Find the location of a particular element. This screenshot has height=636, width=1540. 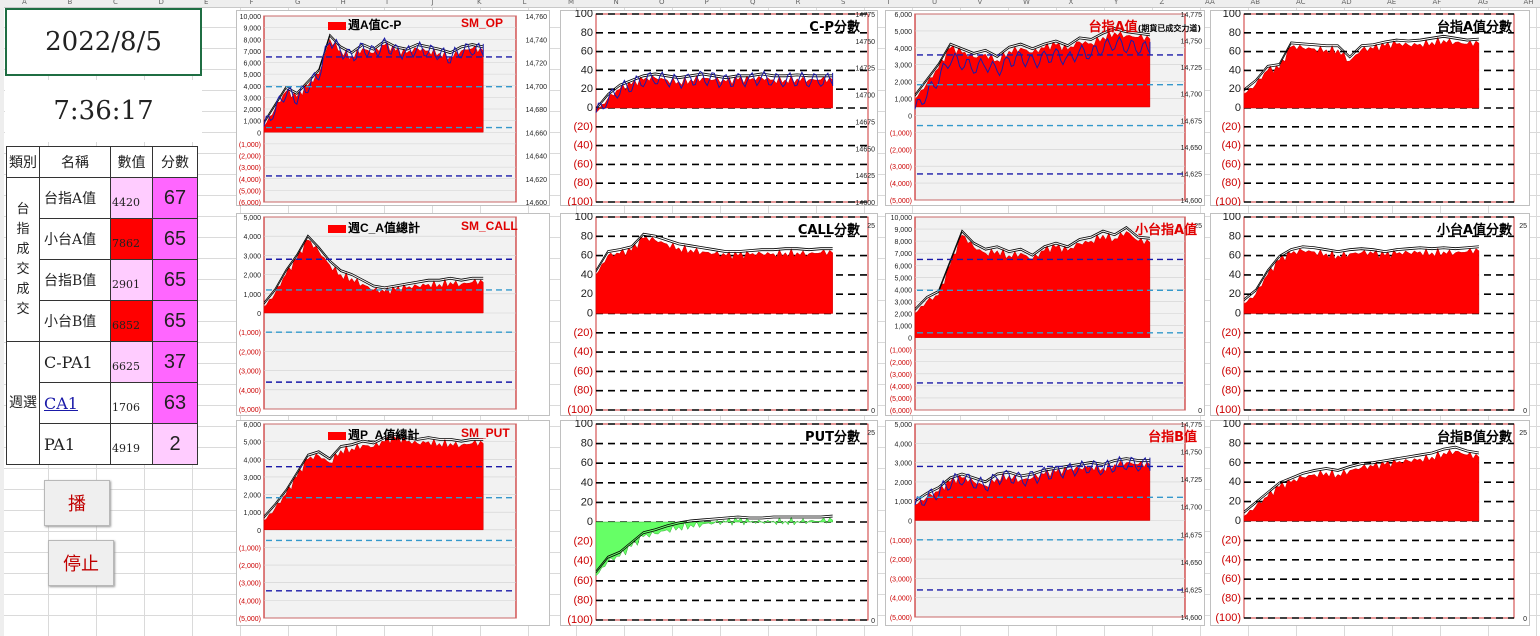

row-value: 7862 is located at coordinates (131, 239).